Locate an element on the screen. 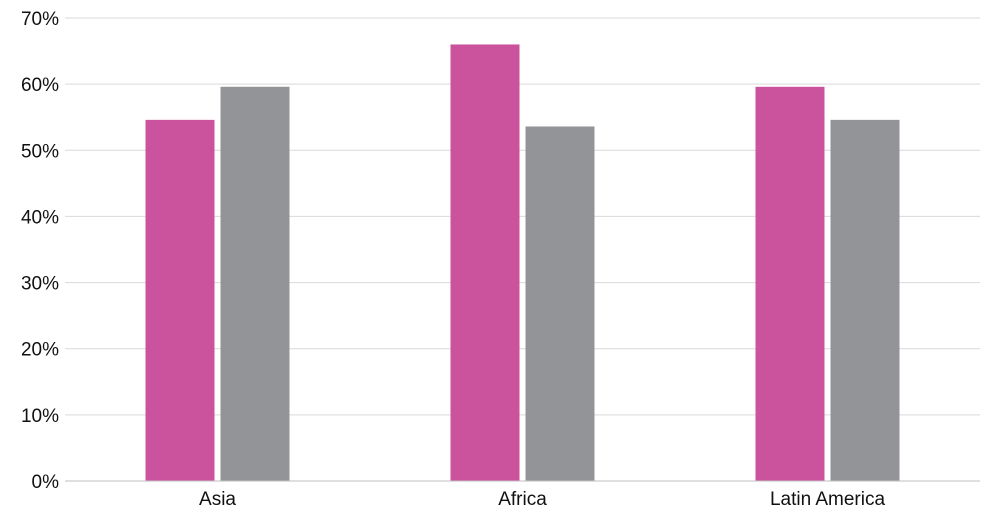  y-tick-label: 30% is located at coordinates (40, 284).